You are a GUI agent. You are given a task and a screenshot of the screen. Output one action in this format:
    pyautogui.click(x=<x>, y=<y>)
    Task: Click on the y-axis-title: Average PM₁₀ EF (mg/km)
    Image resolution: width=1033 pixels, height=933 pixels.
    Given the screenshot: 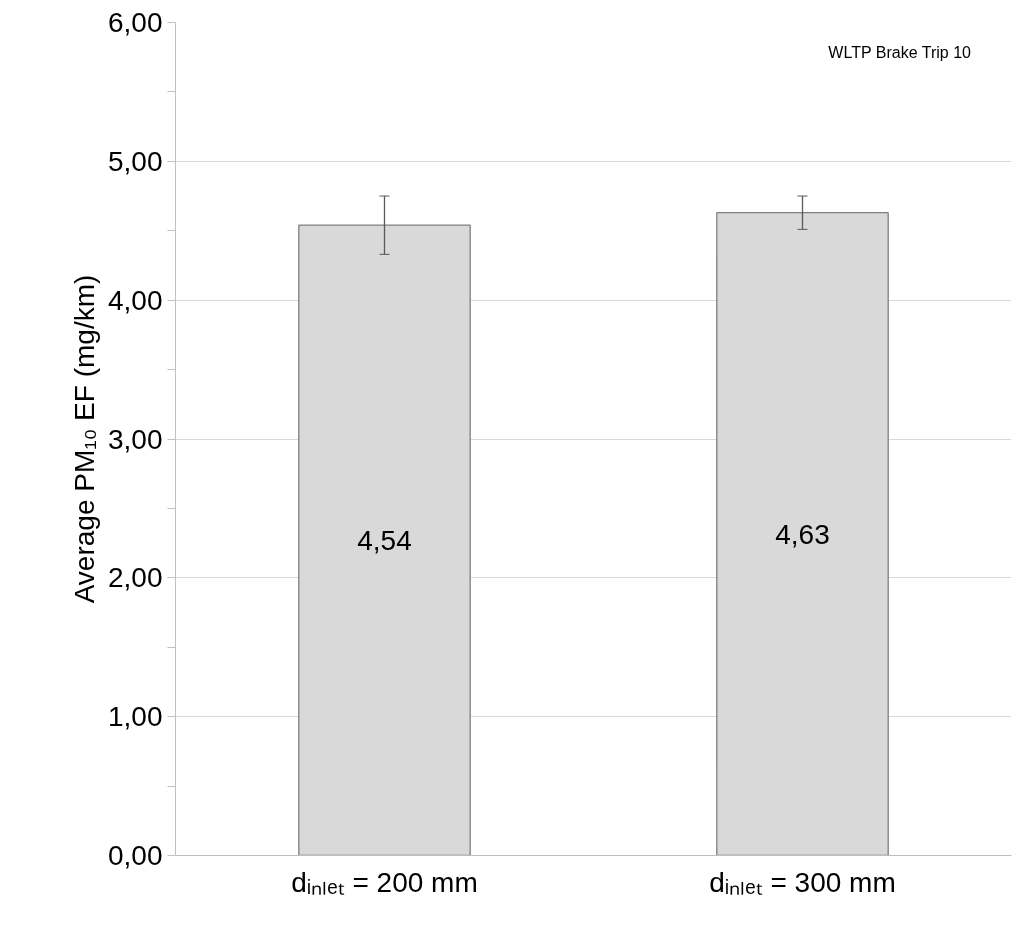 What is the action you would take?
    pyautogui.click(x=84, y=439)
    